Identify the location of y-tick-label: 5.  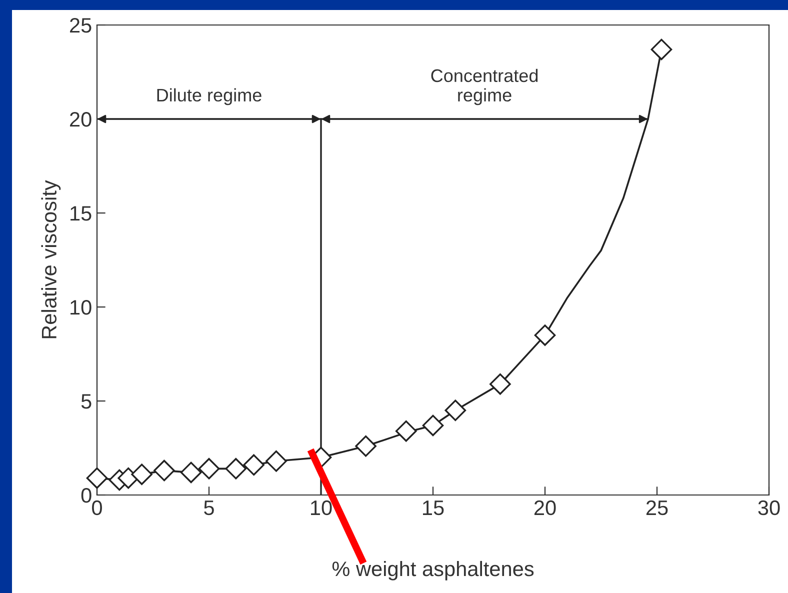
(86, 401).